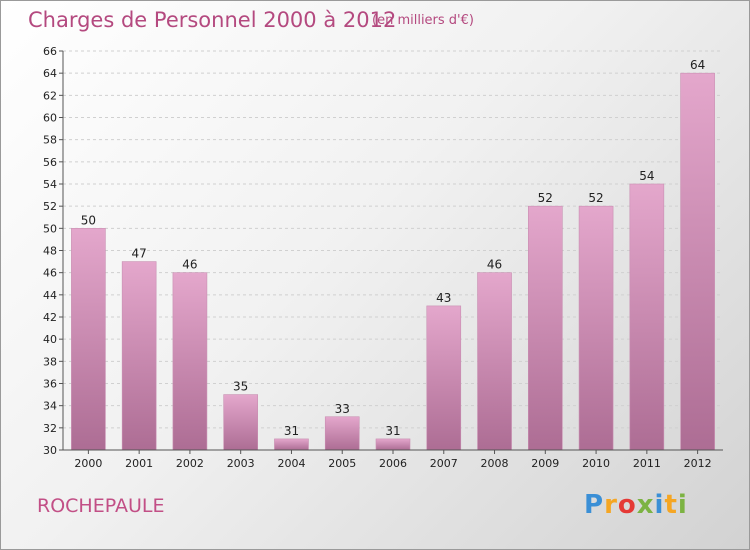  Describe the element at coordinates (50, 184) in the screenshot. I see `y-tick-label: 54` at that location.